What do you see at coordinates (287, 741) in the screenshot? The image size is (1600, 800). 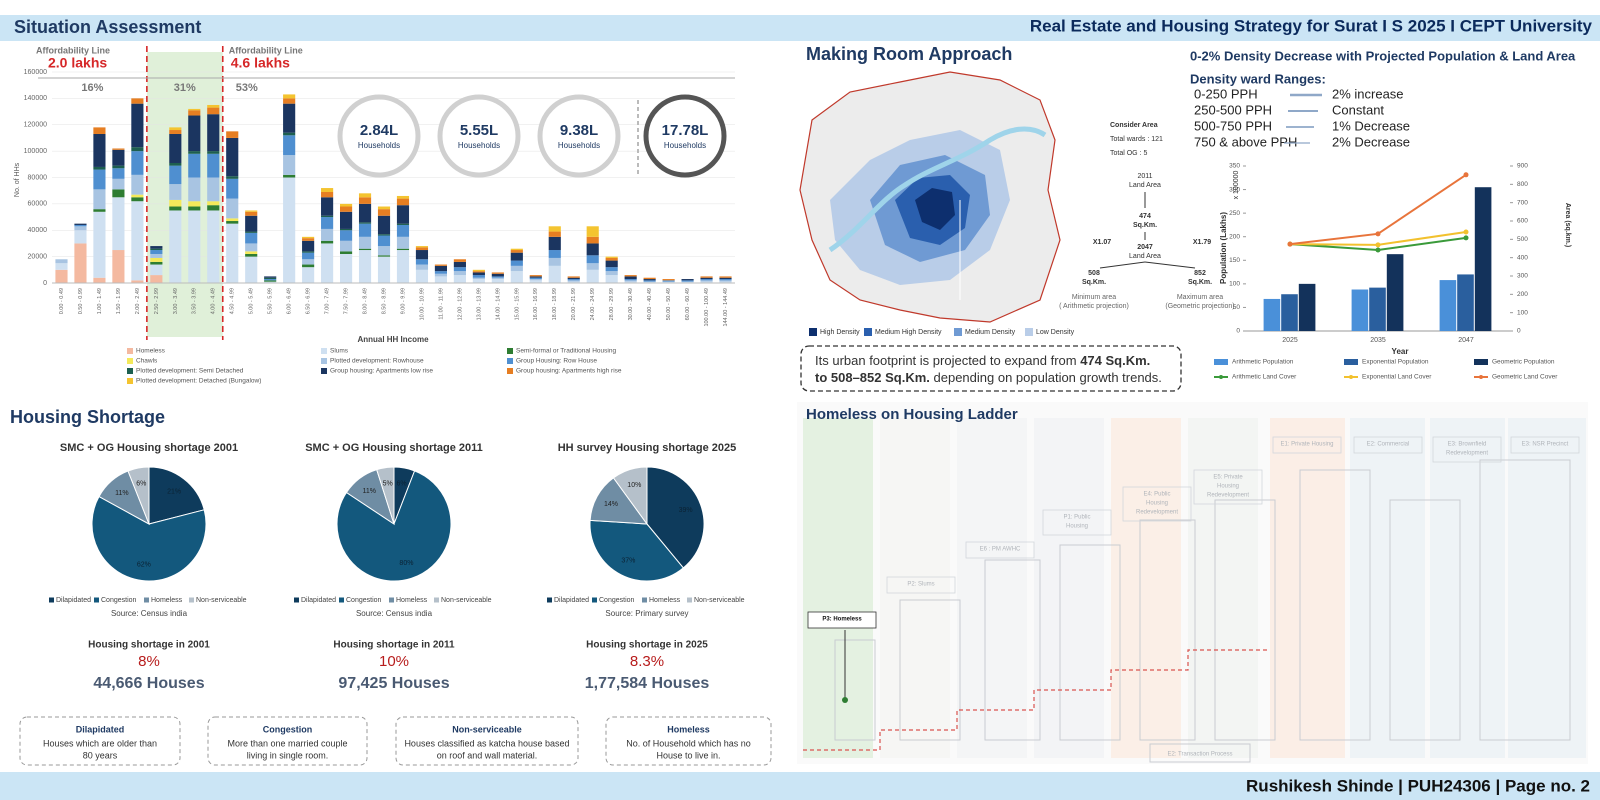 I see `definition-box` at bounding box center [287, 741].